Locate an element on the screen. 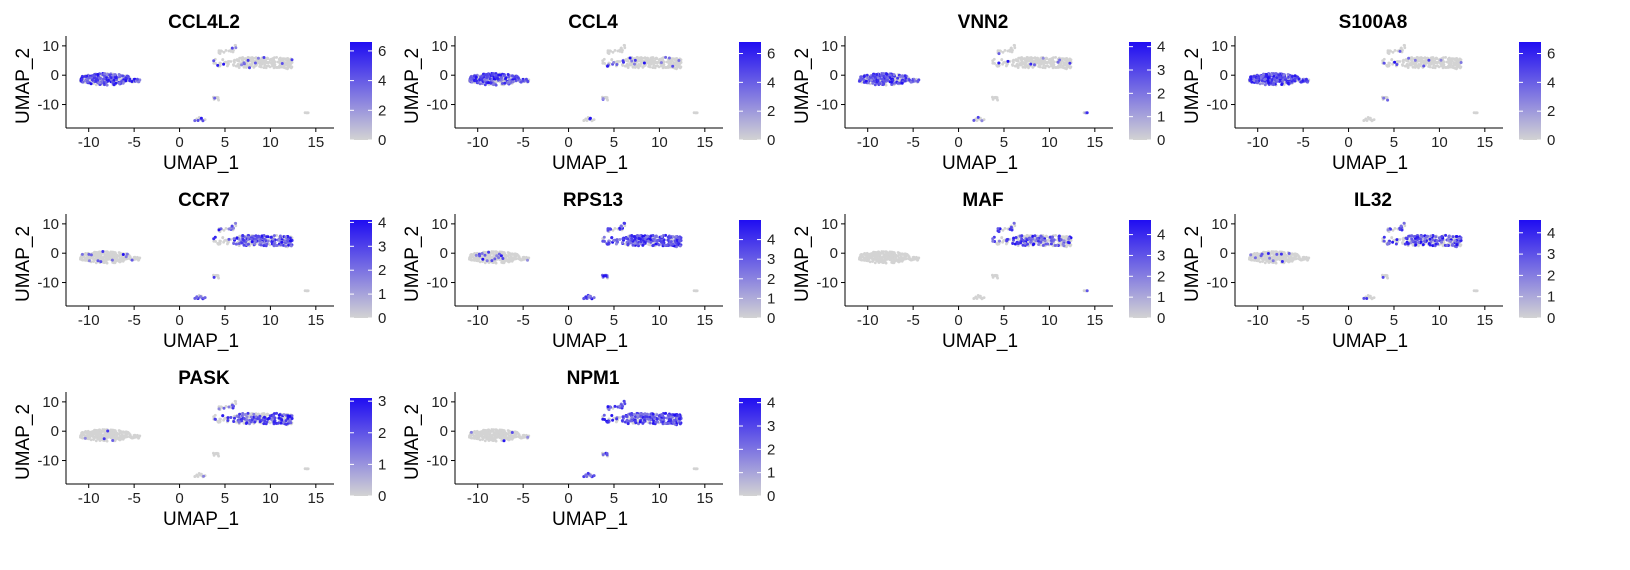 The width and height of the screenshot is (1630, 570). colorbar is located at coordinates (1140, 269).